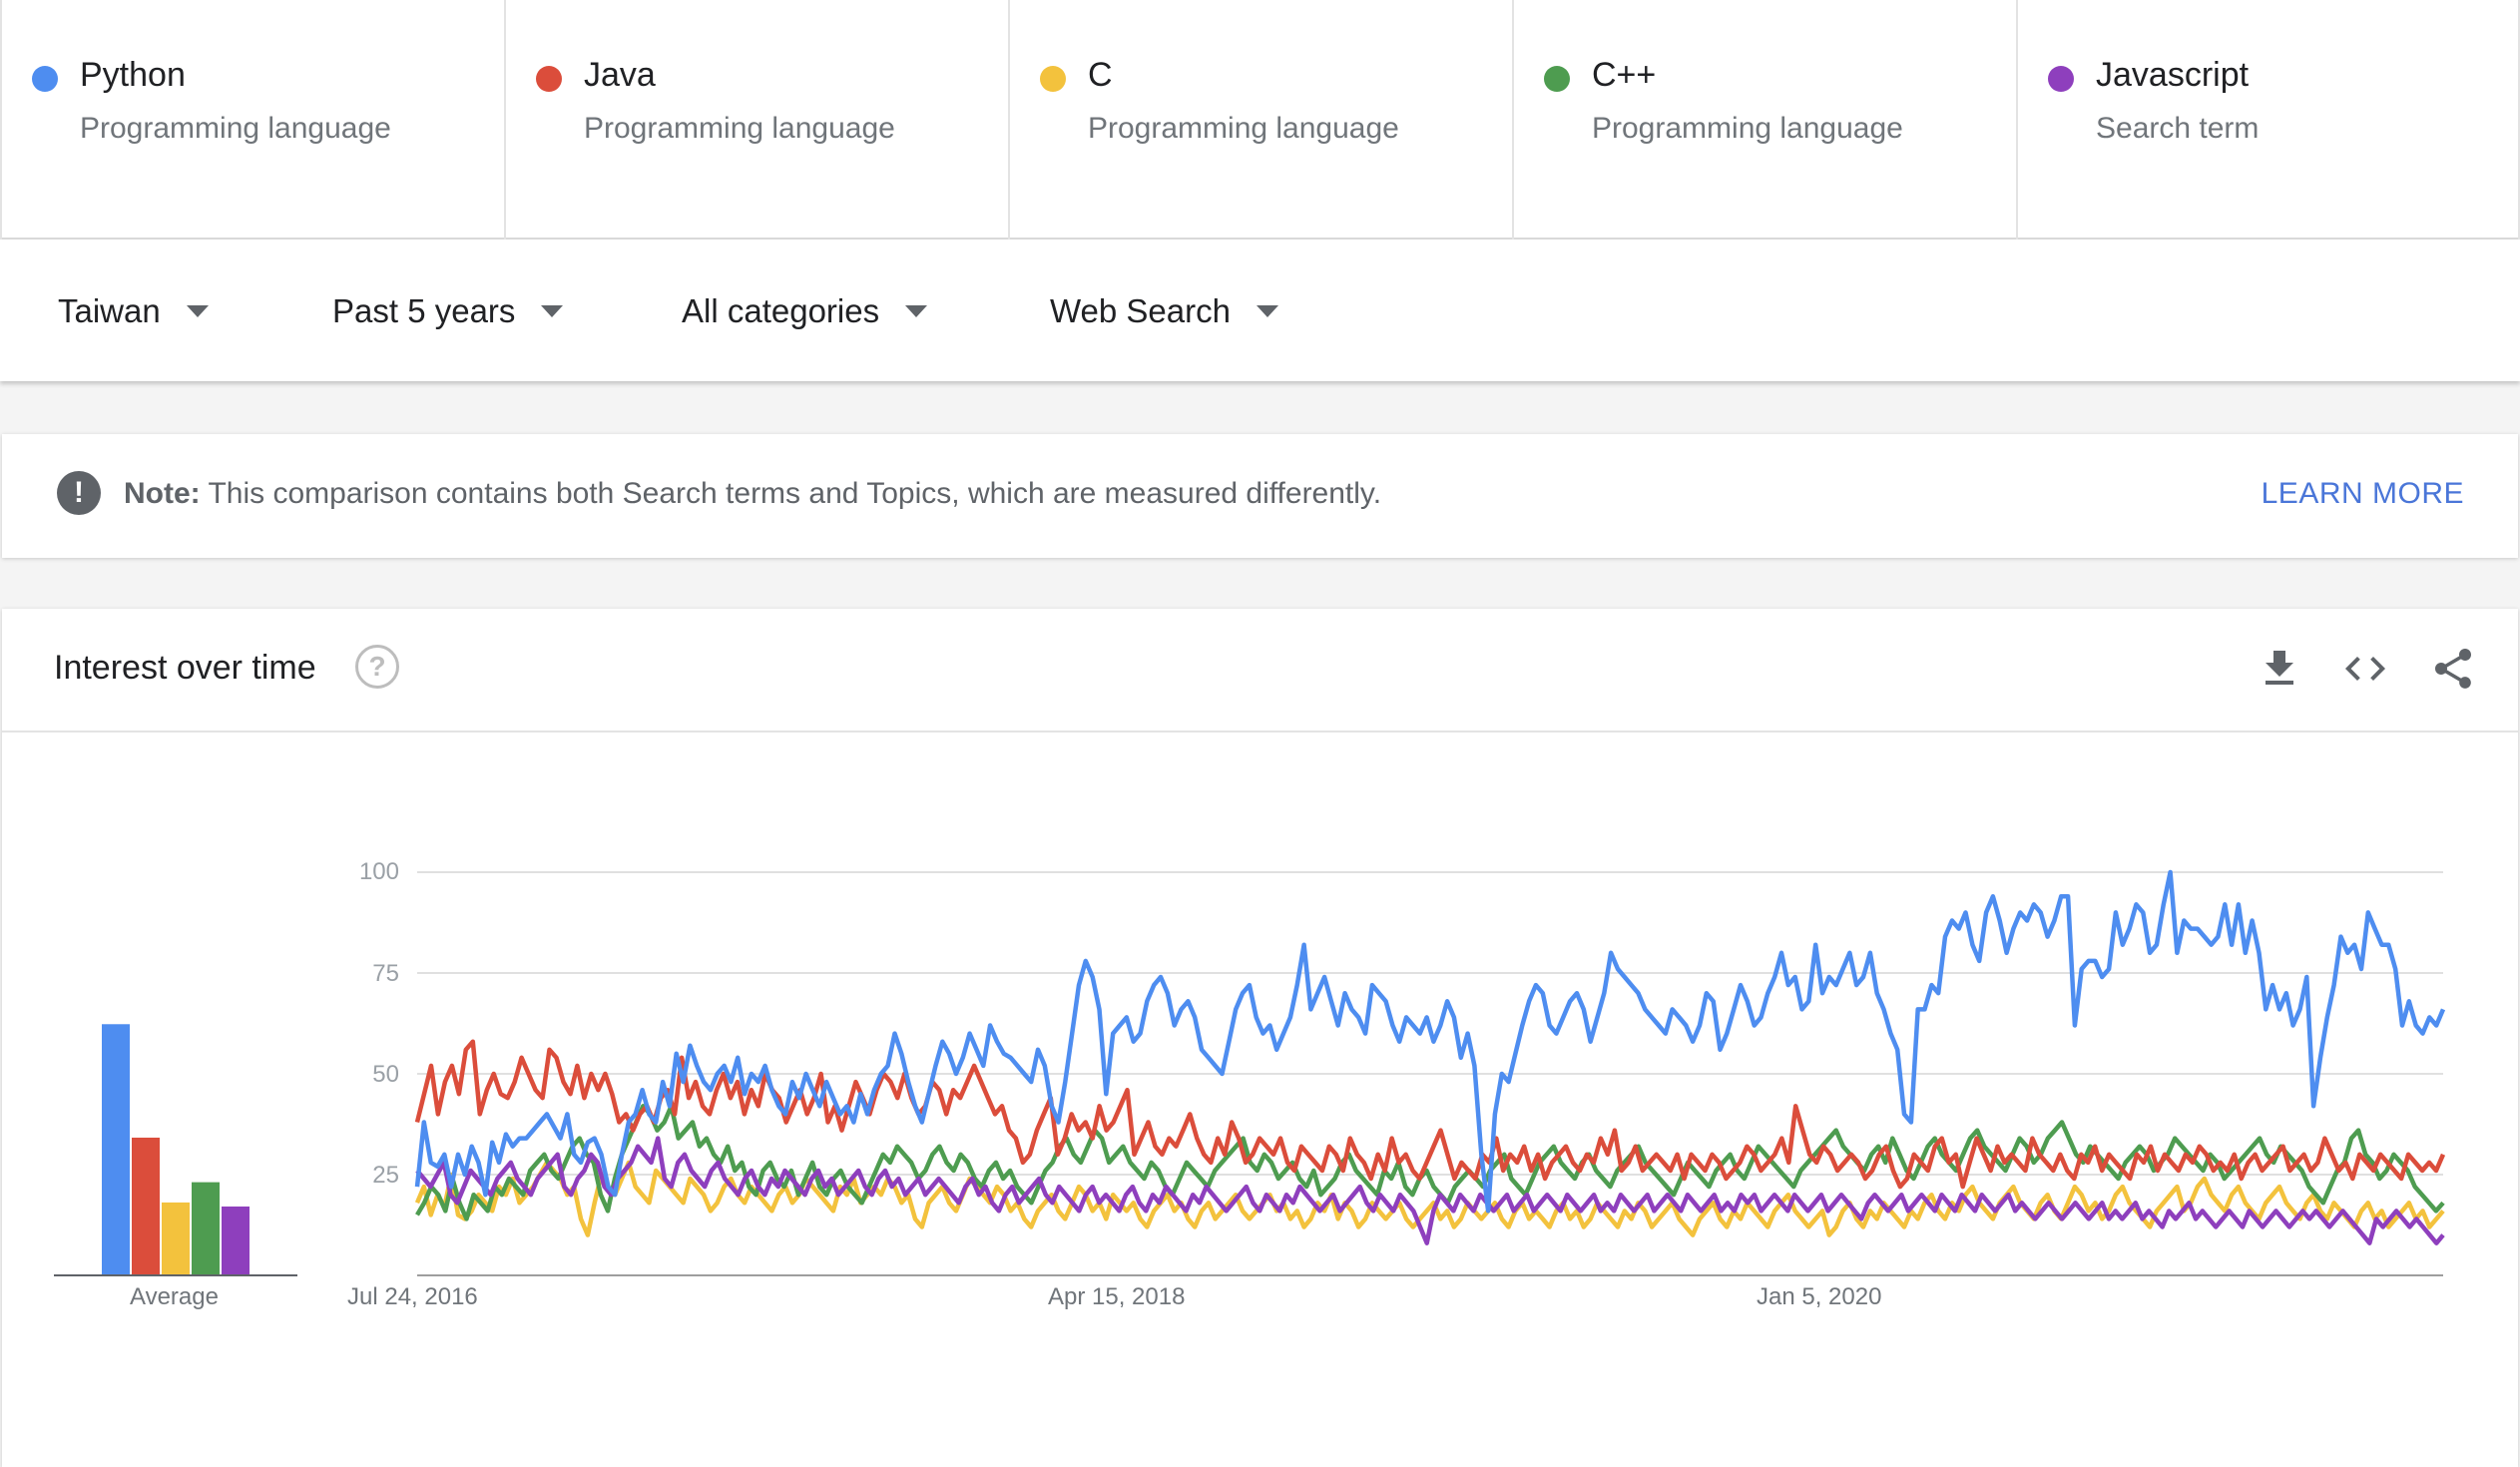  I want to click on series-line-java, so click(1430, 1114).